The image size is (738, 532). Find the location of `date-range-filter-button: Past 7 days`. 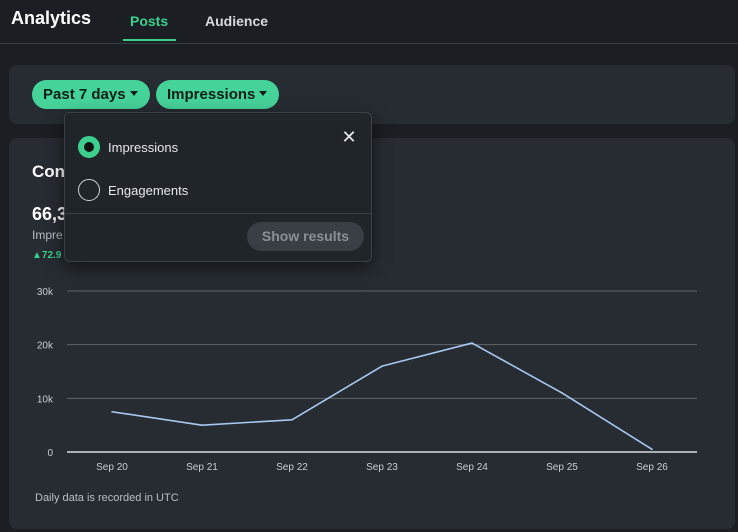

date-range-filter-button: Past 7 days is located at coordinates (91, 94).